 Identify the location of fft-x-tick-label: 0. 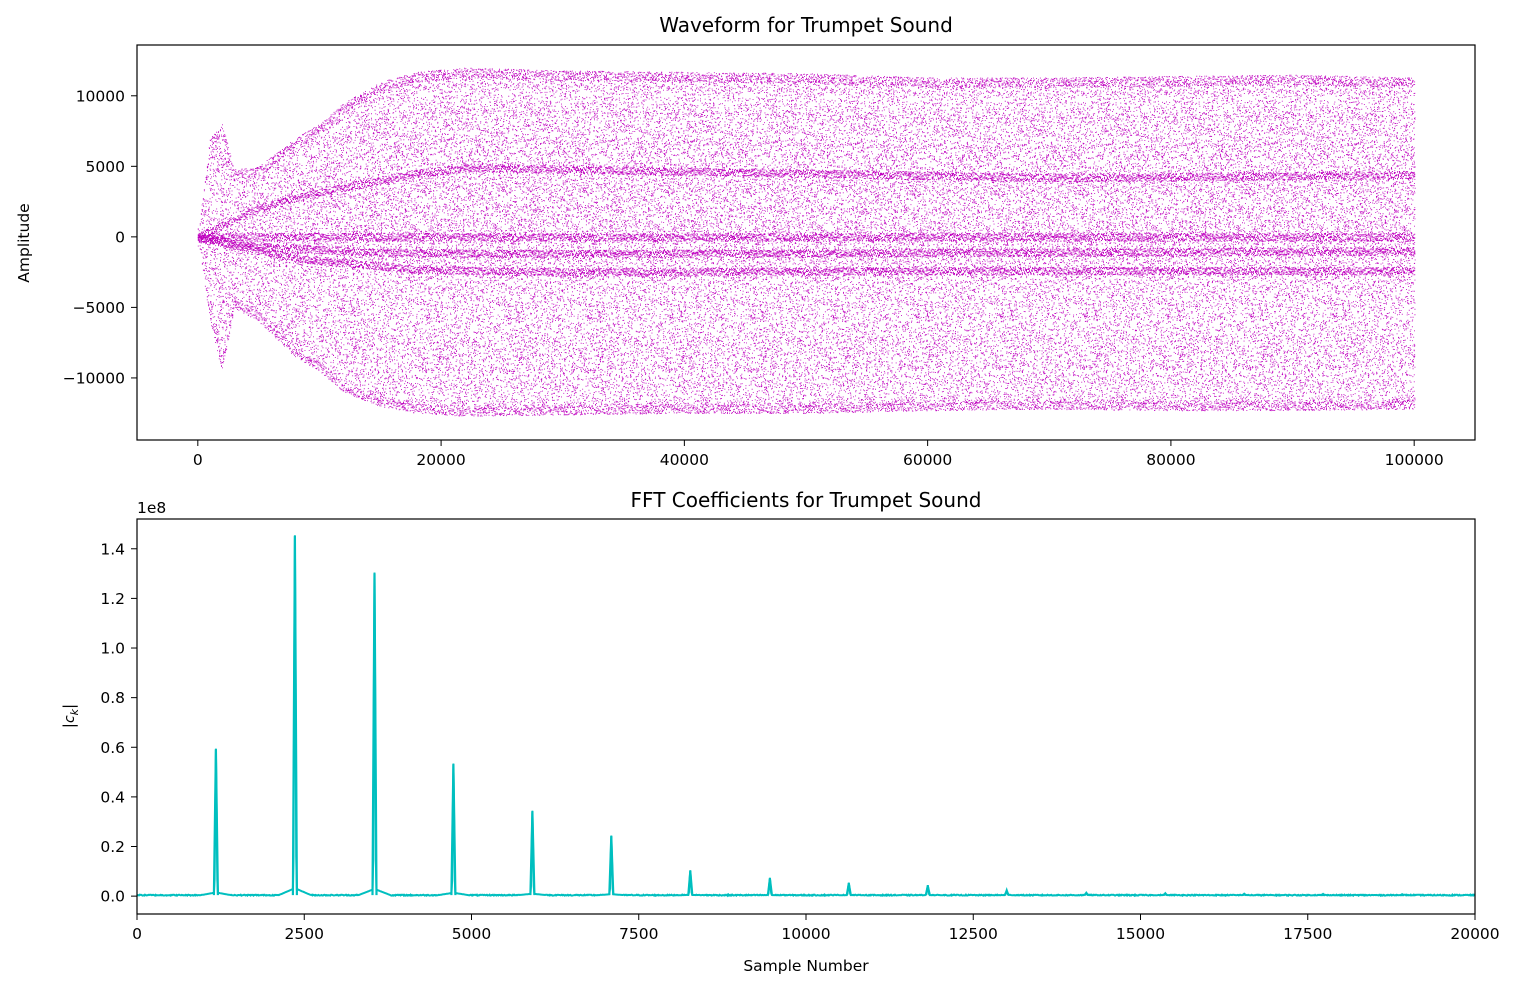
(137, 934).